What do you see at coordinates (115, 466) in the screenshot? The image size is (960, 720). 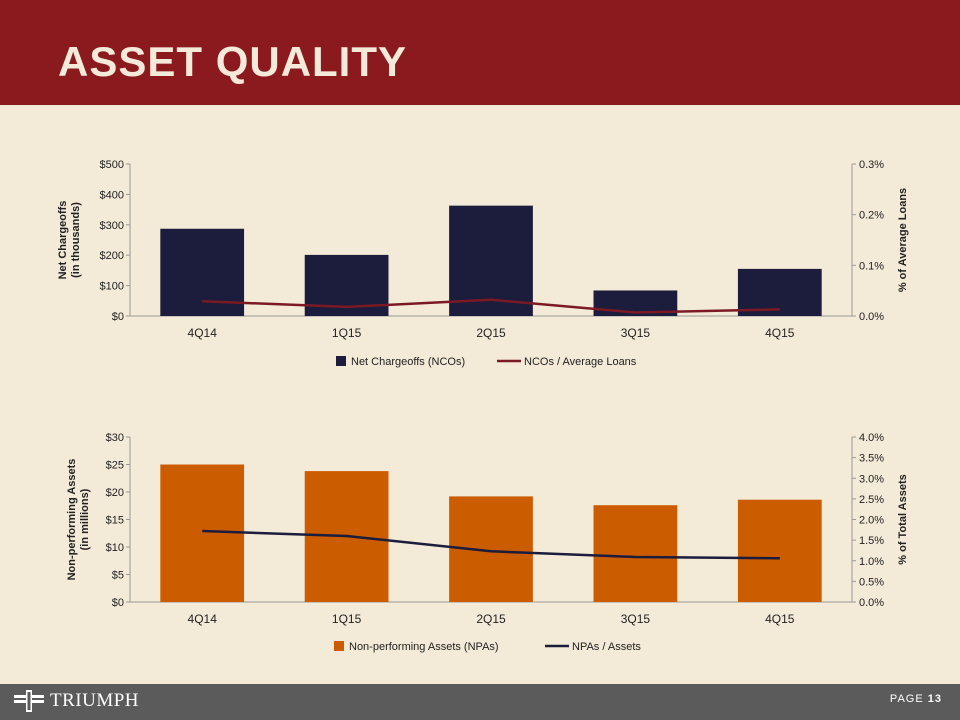 I see `y-tick-label: $25` at bounding box center [115, 466].